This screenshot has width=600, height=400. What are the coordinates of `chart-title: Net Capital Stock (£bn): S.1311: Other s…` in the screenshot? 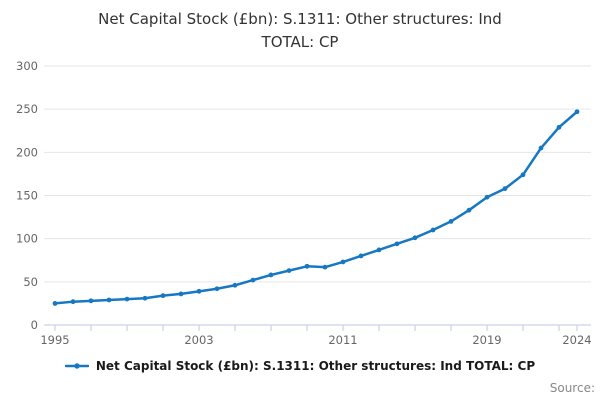 It's located at (300, 30).